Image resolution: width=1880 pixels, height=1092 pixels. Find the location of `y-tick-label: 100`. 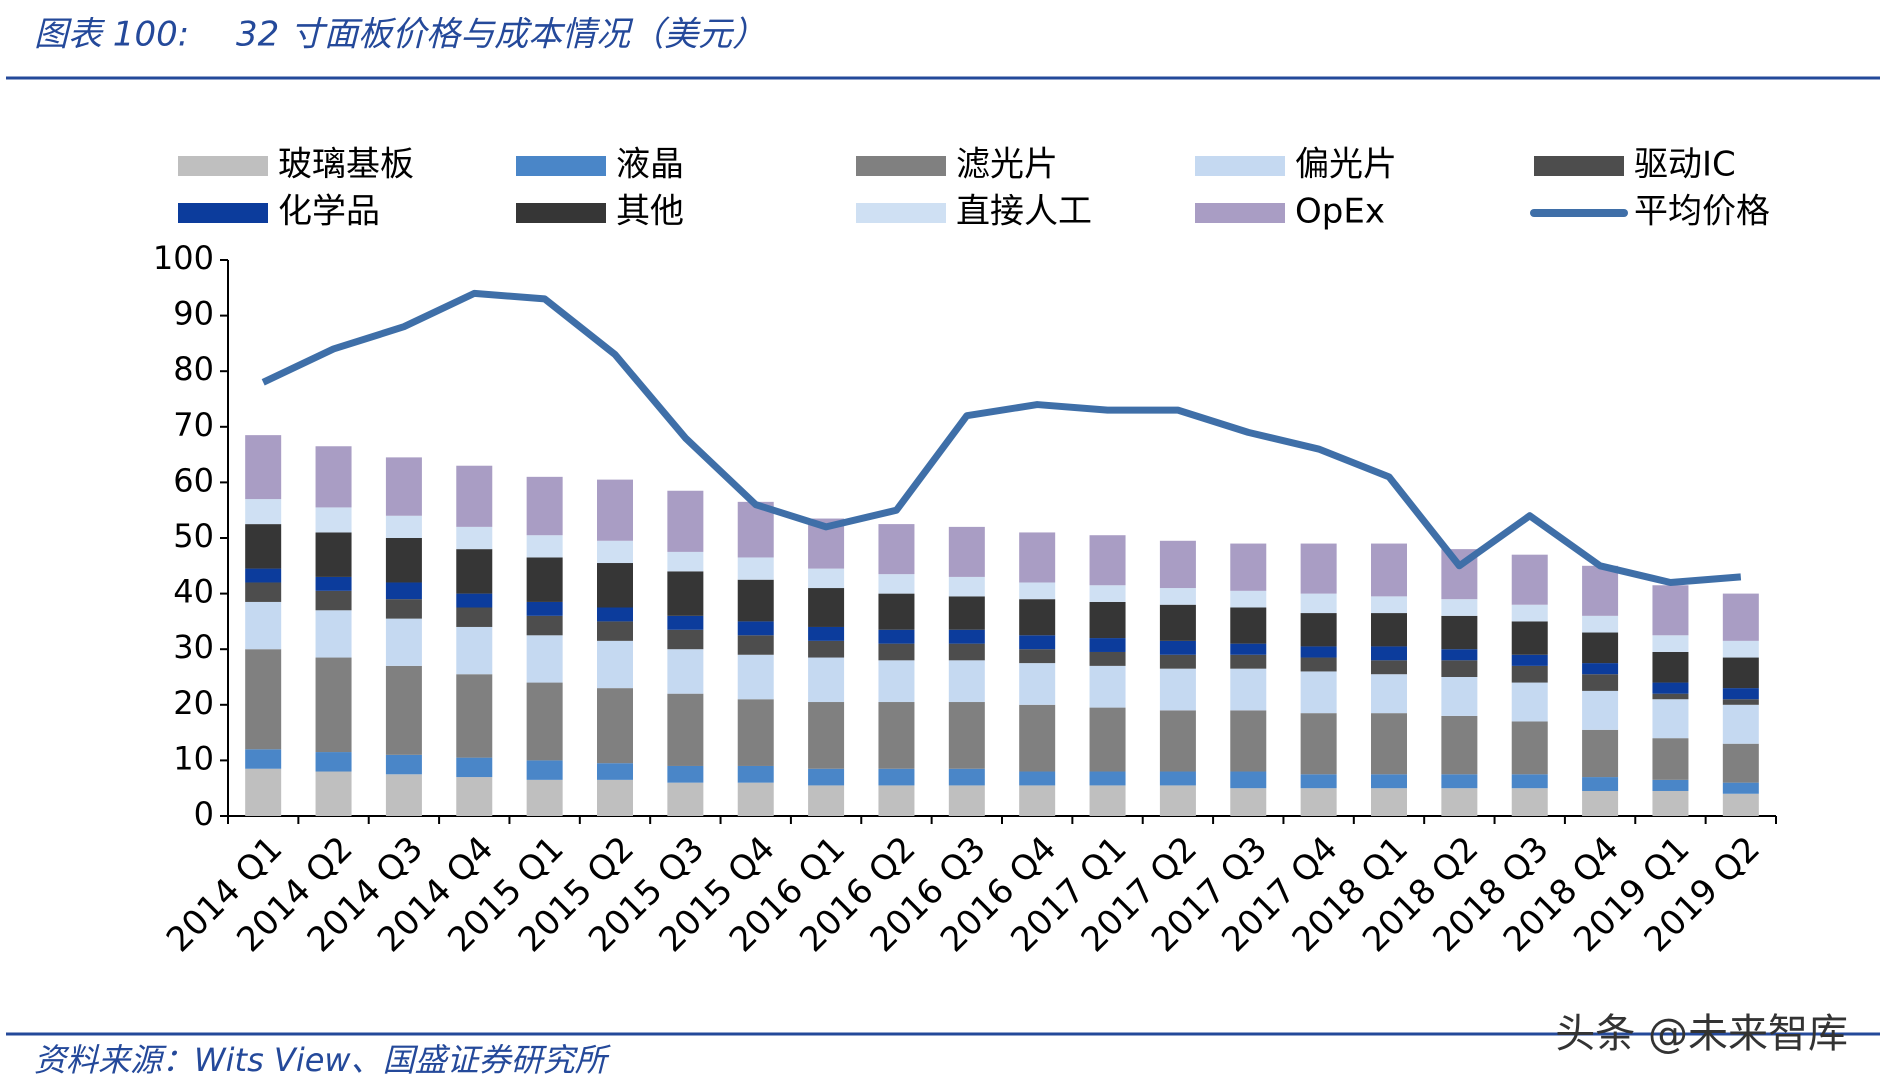

y-tick-label: 100 is located at coordinates (183, 258).